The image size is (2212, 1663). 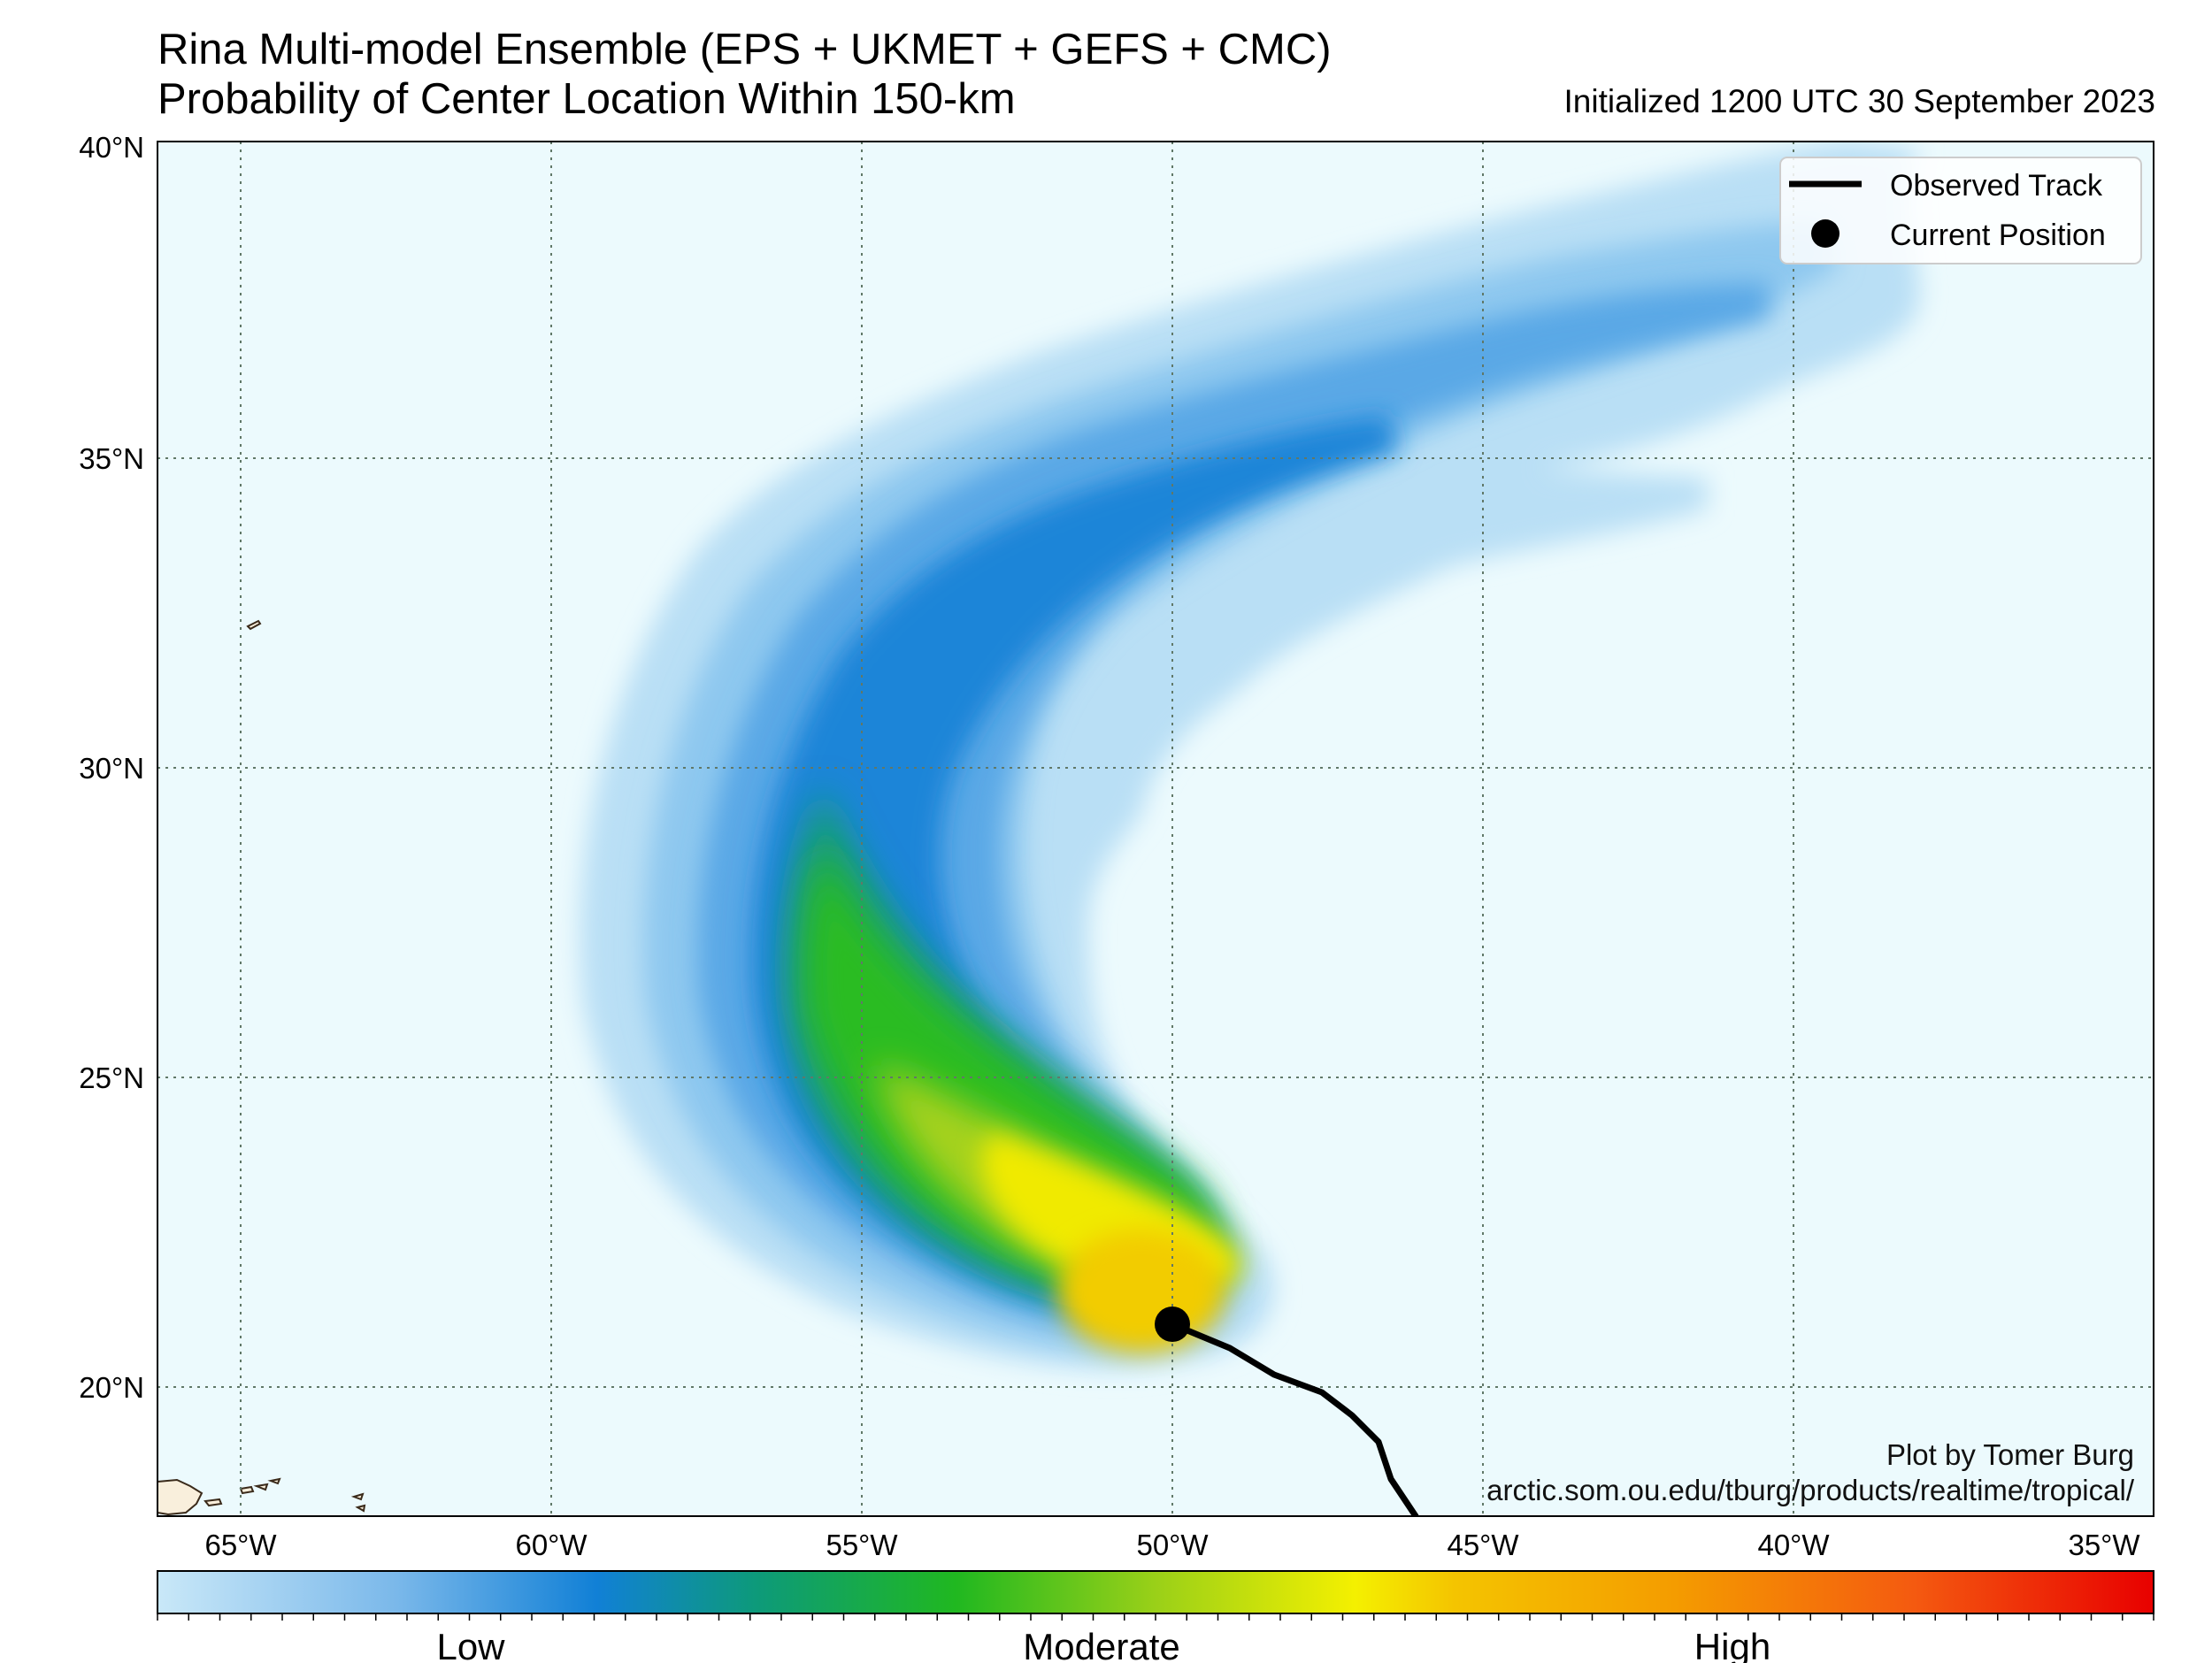 What do you see at coordinates (1156, 1617) in the screenshot?
I see `colorbar: Low Moderate High` at bounding box center [1156, 1617].